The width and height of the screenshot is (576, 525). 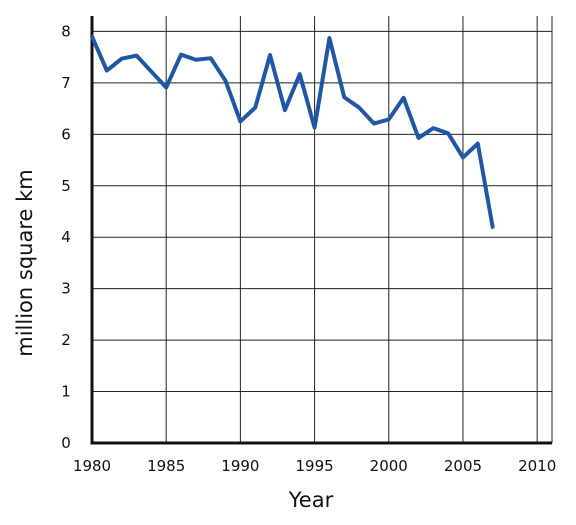 What do you see at coordinates (311, 500) in the screenshot?
I see `x-axis-title: Year` at bounding box center [311, 500].